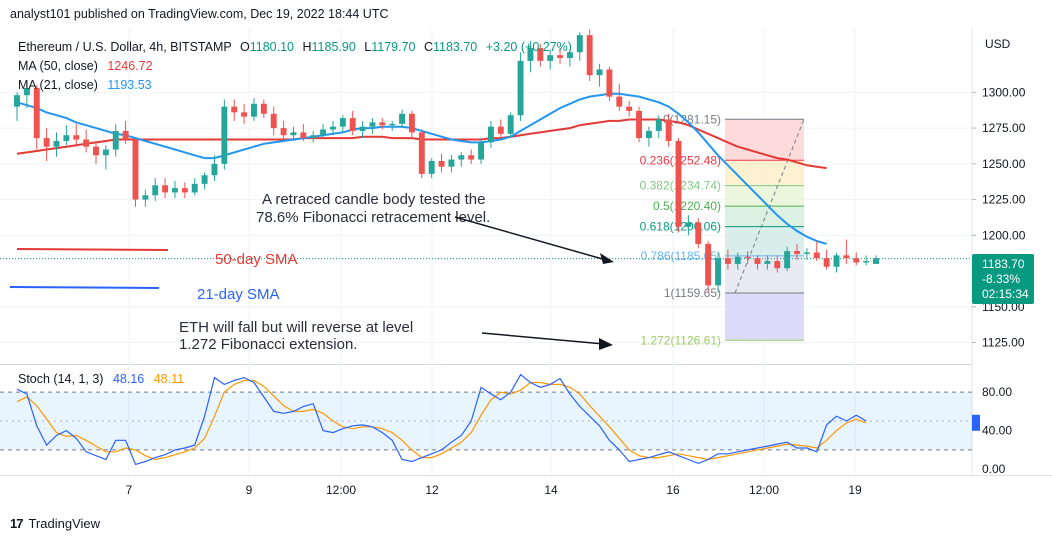 This screenshot has height=542, width=1052. I want to click on annotation-note1-line2: 78.6% Fibonacci retracement level., so click(373, 217).